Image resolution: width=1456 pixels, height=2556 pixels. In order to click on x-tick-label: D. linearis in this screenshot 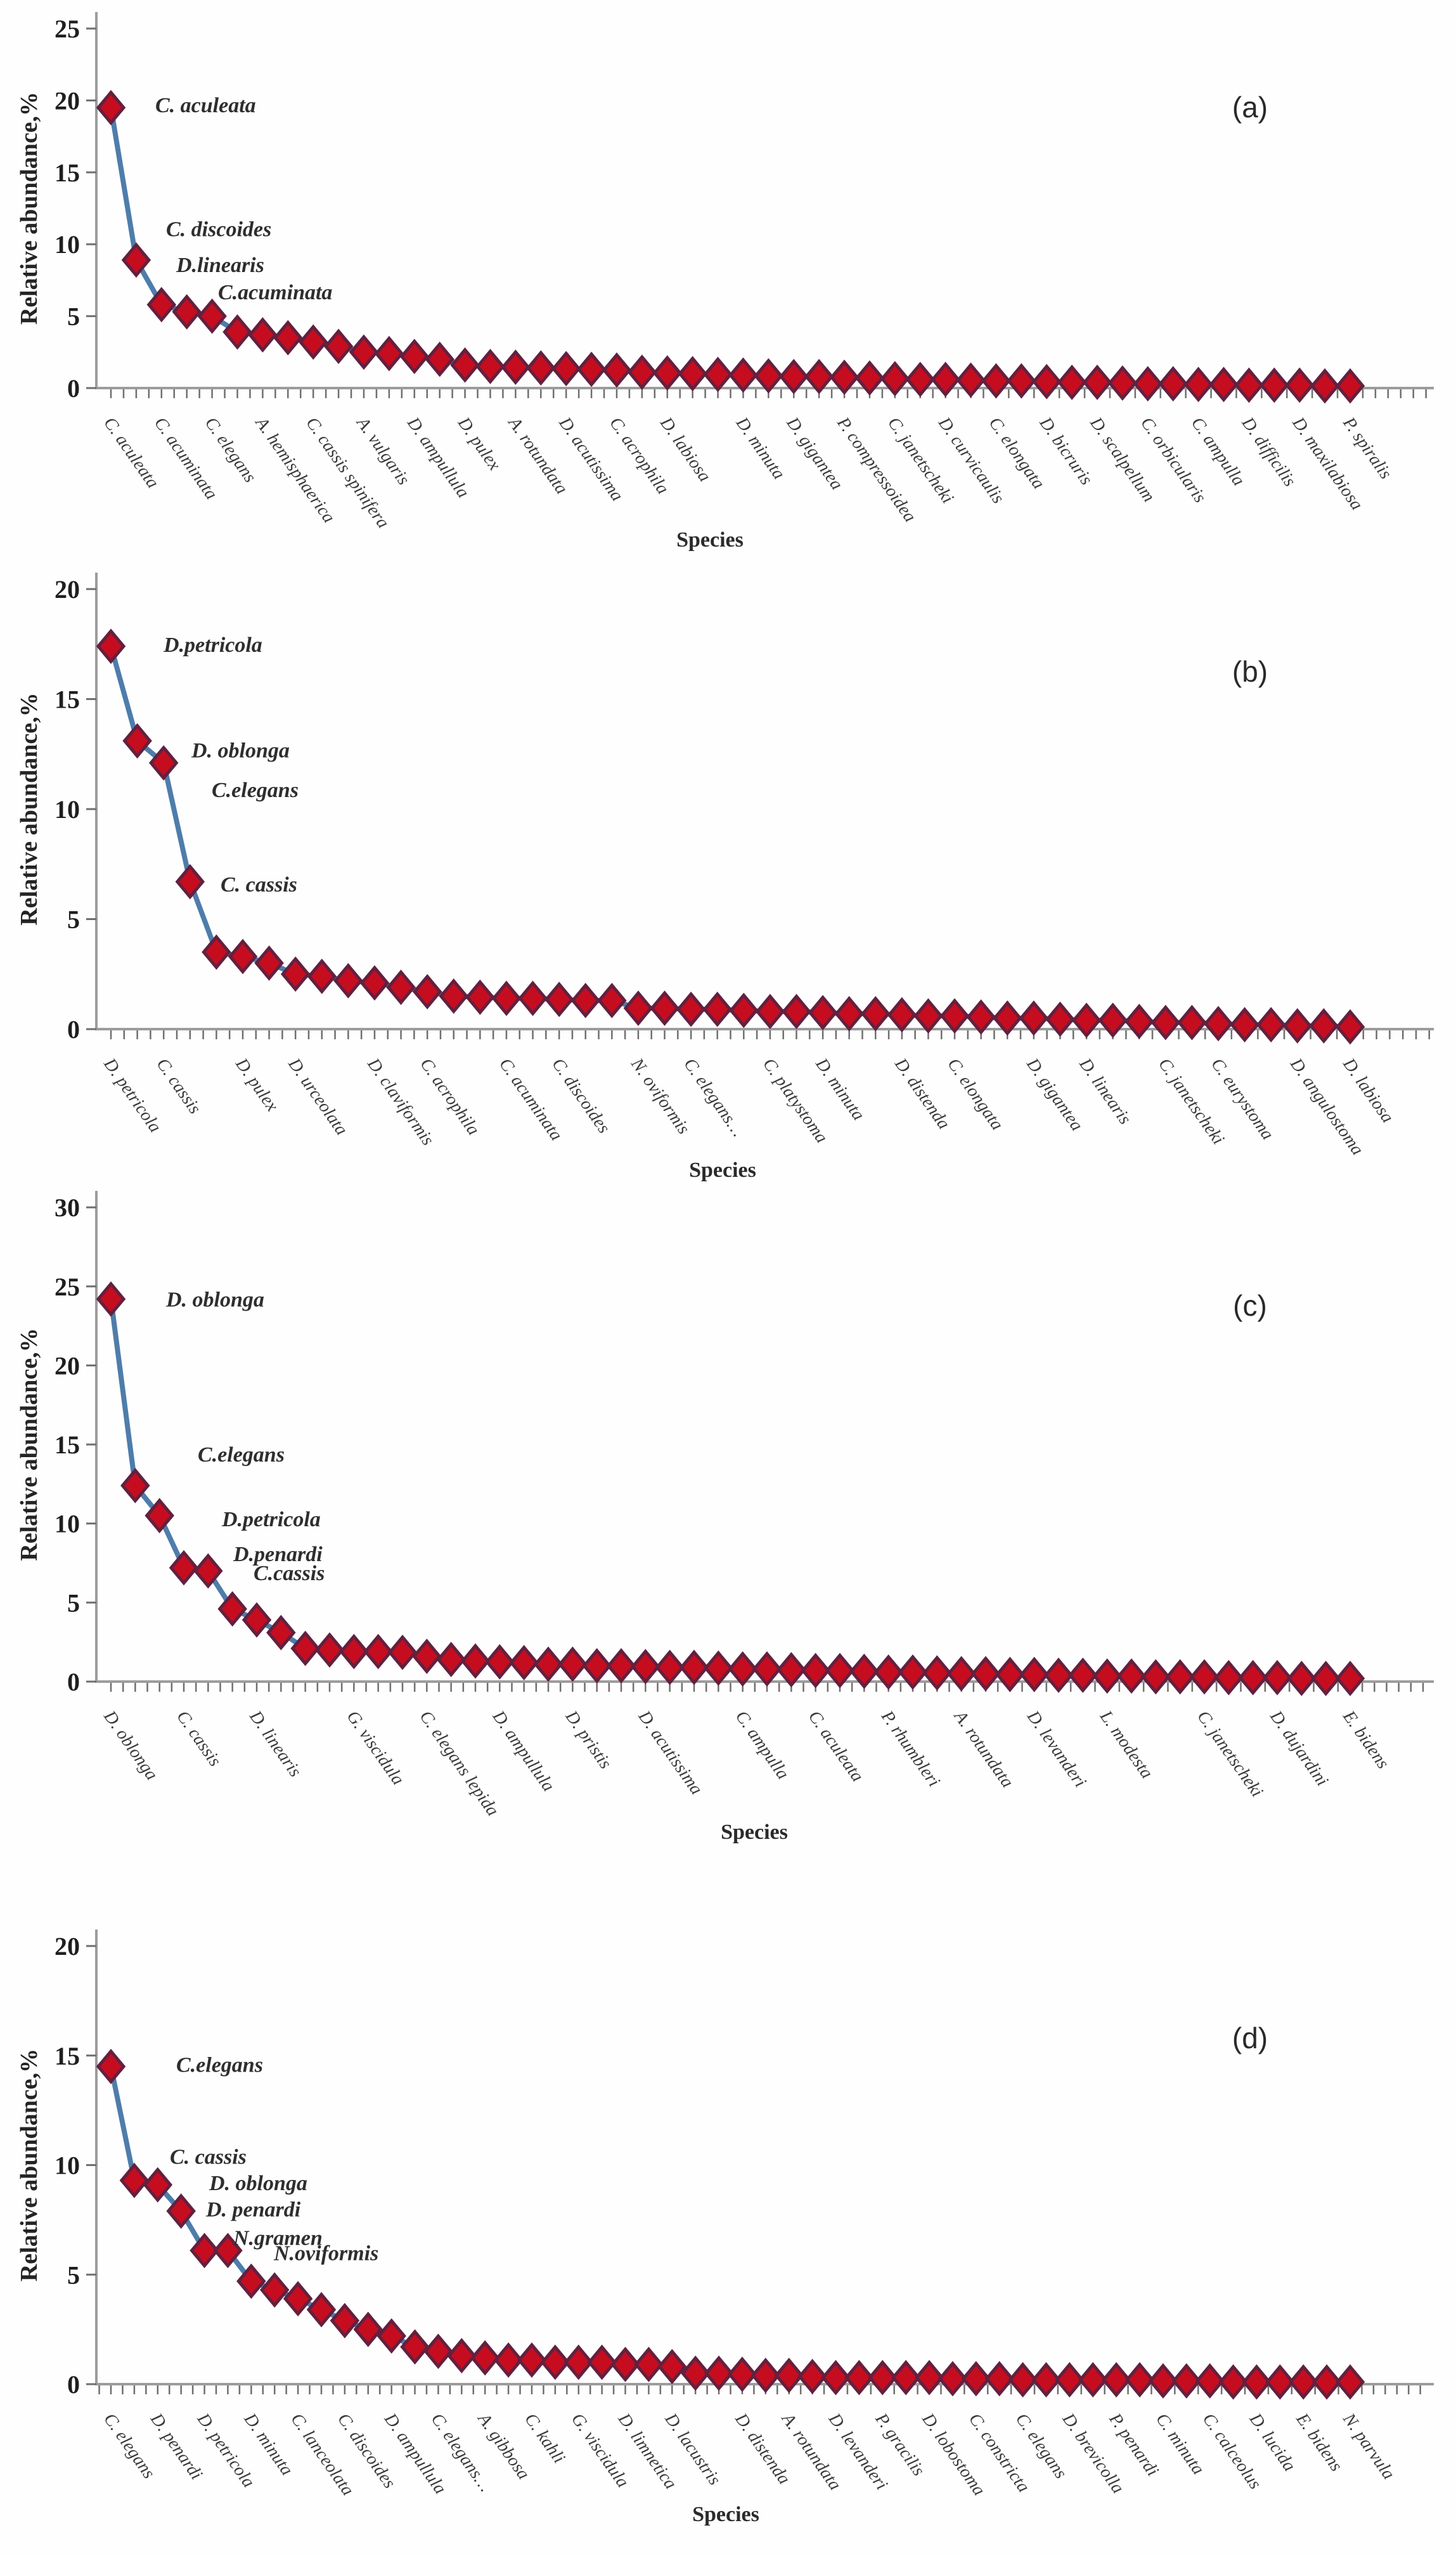, I will do `click(275, 1744)`.